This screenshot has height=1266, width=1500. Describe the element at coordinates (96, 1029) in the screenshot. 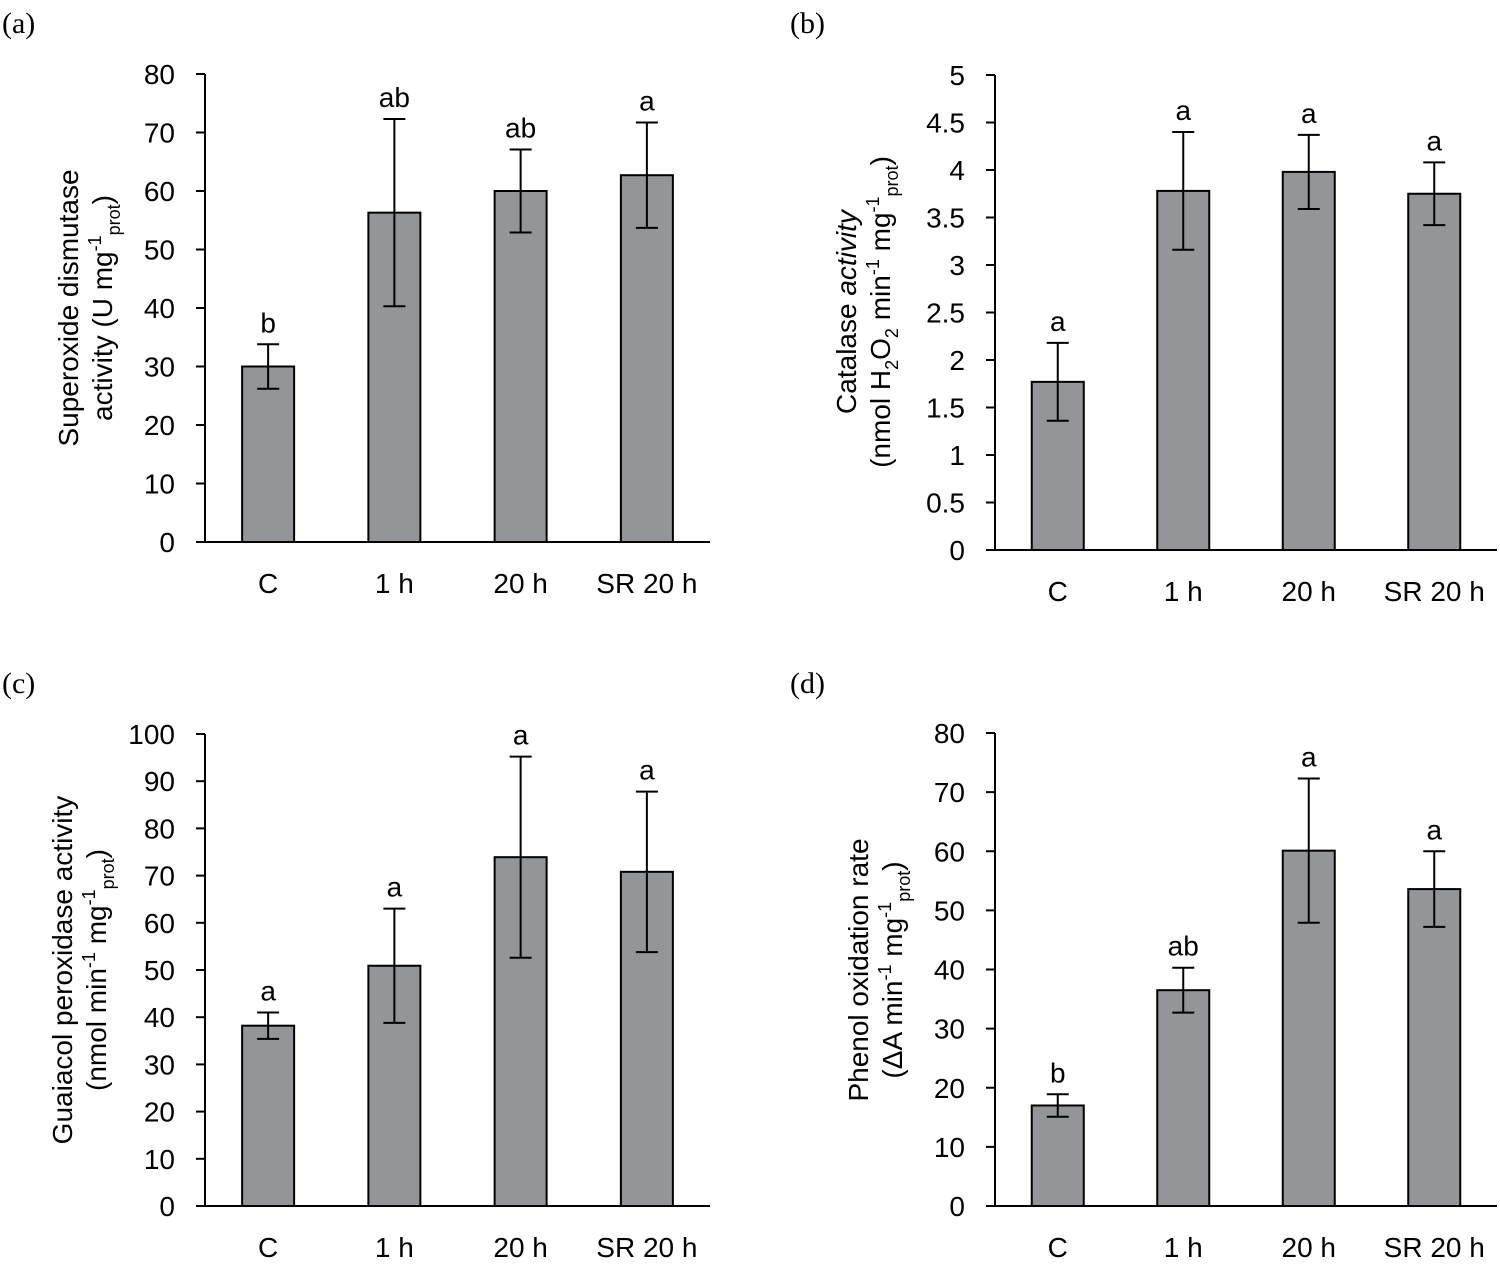

I see `ylabel-run: (nmol min` at that location.